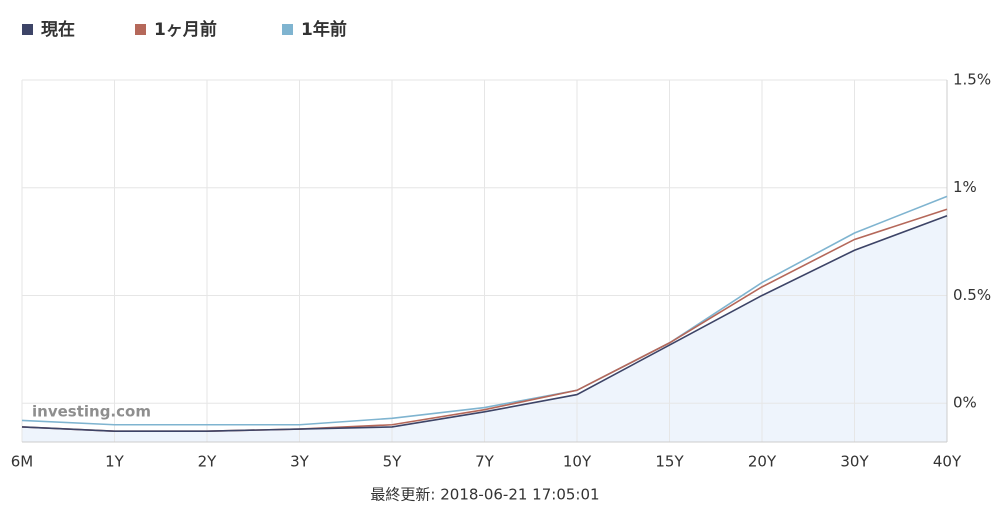 This screenshot has height=516, width=1004. Describe the element at coordinates (484, 495) in the screenshot. I see `footer: 最終更新: 2018-06-21 17:05:01` at that location.